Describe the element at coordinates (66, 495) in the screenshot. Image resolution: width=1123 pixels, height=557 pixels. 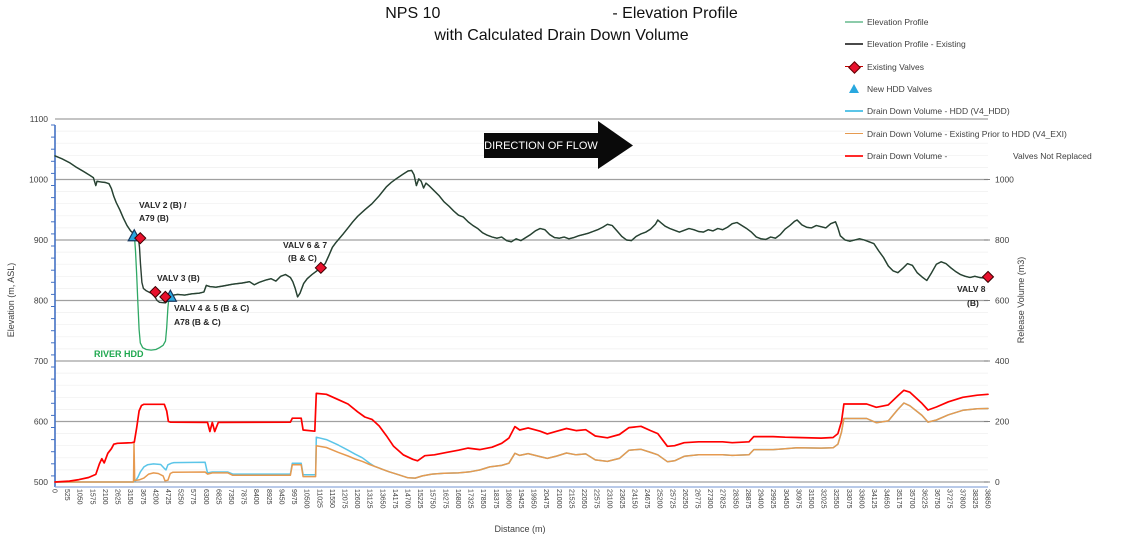
I see `x-axis-tick-label: 525` at that location.